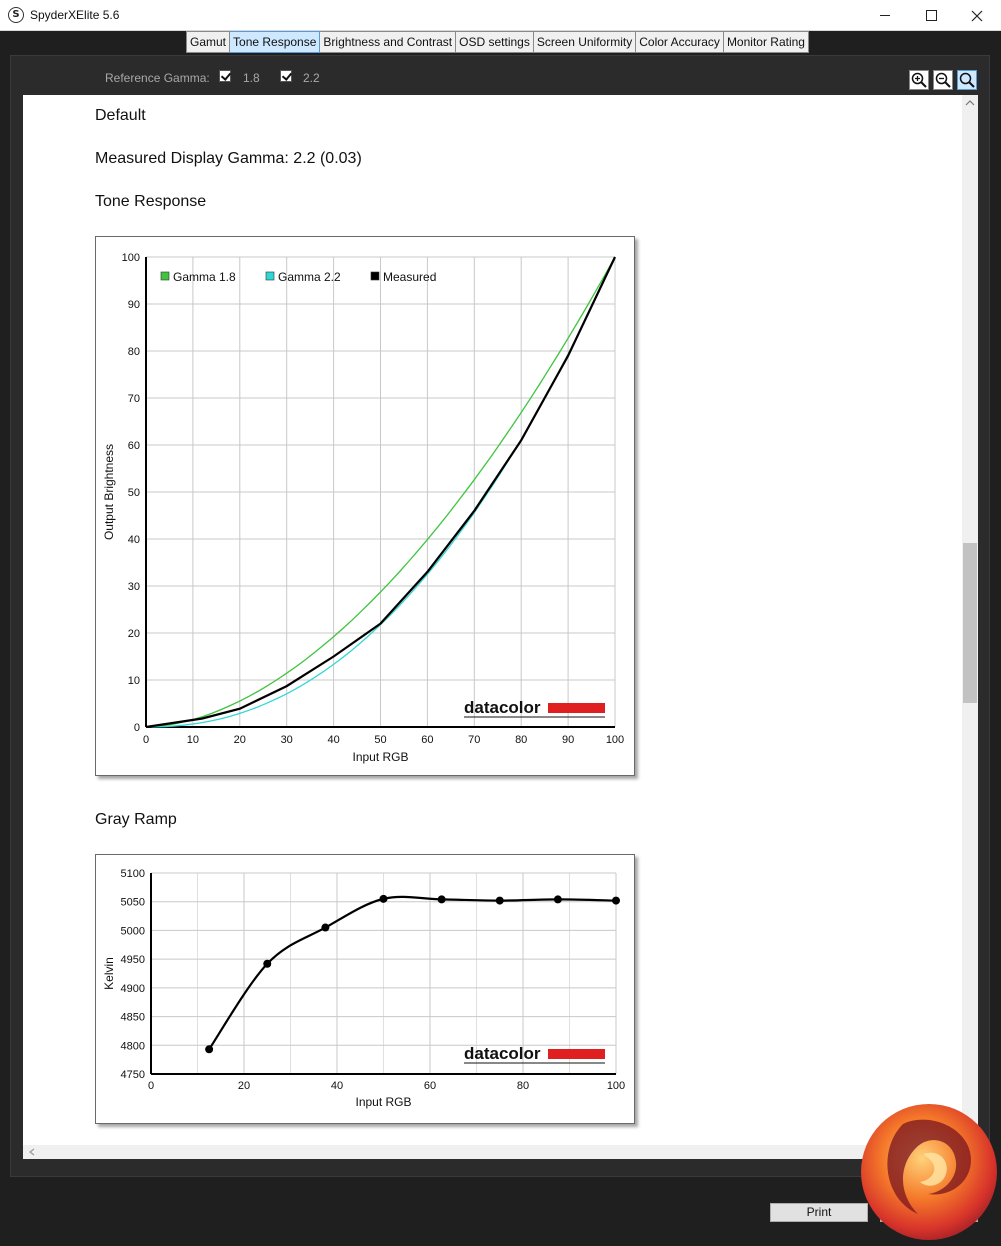 Image resolution: width=1001 pixels, height=1246 pixels. What do you see at coordinates (134, 634) in the screenshot?
I see `y-tick-label: 20` at bounding box center [134, 634].